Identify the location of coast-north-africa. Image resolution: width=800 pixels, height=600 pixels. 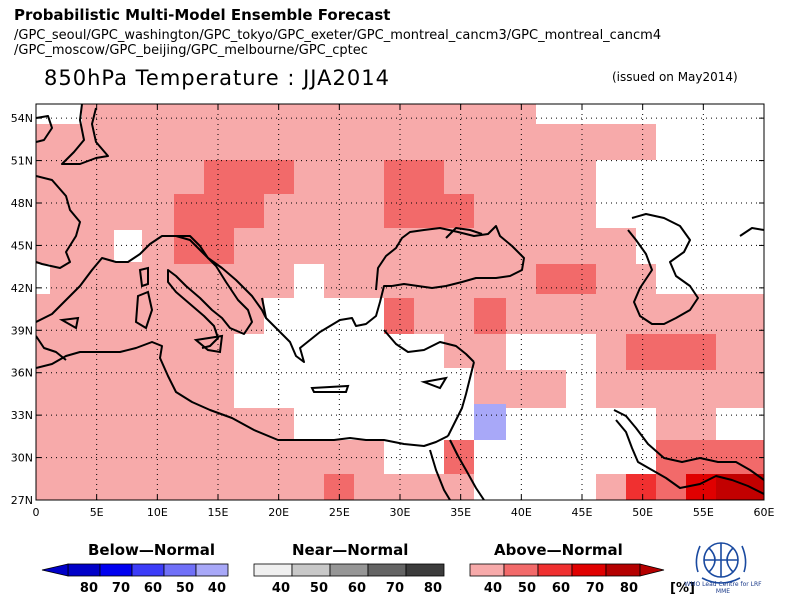
(242, 394).